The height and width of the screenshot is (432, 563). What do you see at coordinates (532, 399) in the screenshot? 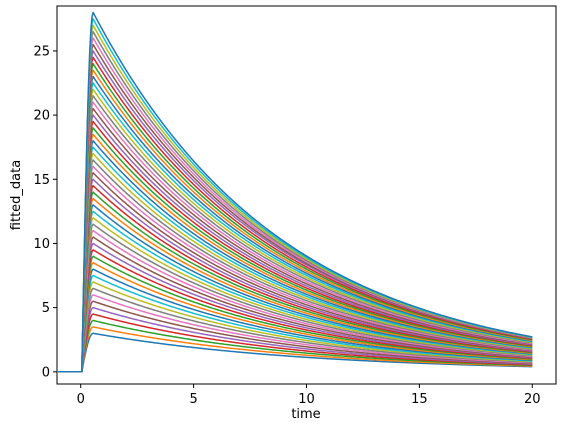
I see `x-tick-label: 20` at bounding box center [532, 399].